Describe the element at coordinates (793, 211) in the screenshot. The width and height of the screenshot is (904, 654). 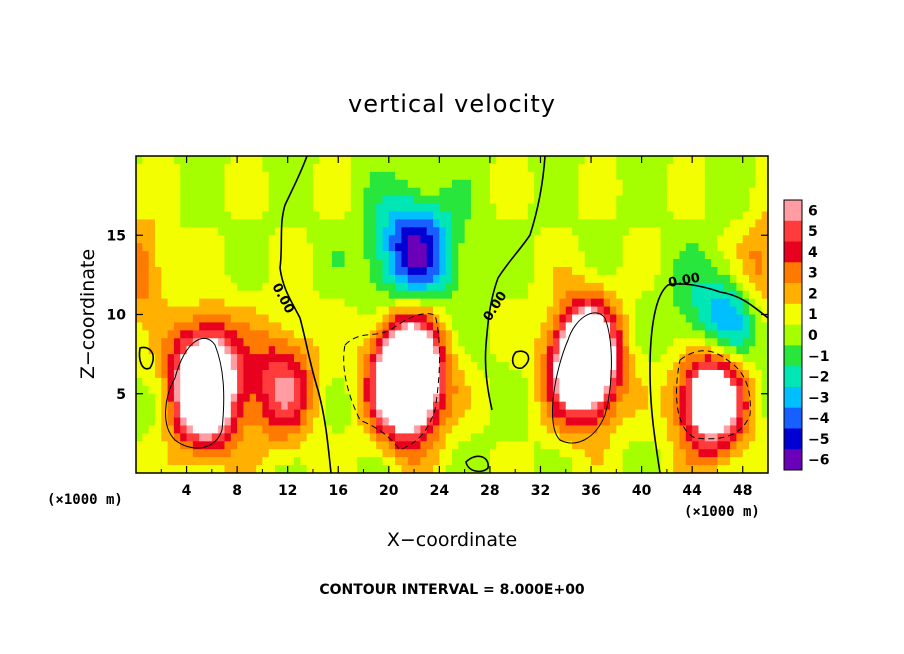
I see `colorbar-swatch` at that location.